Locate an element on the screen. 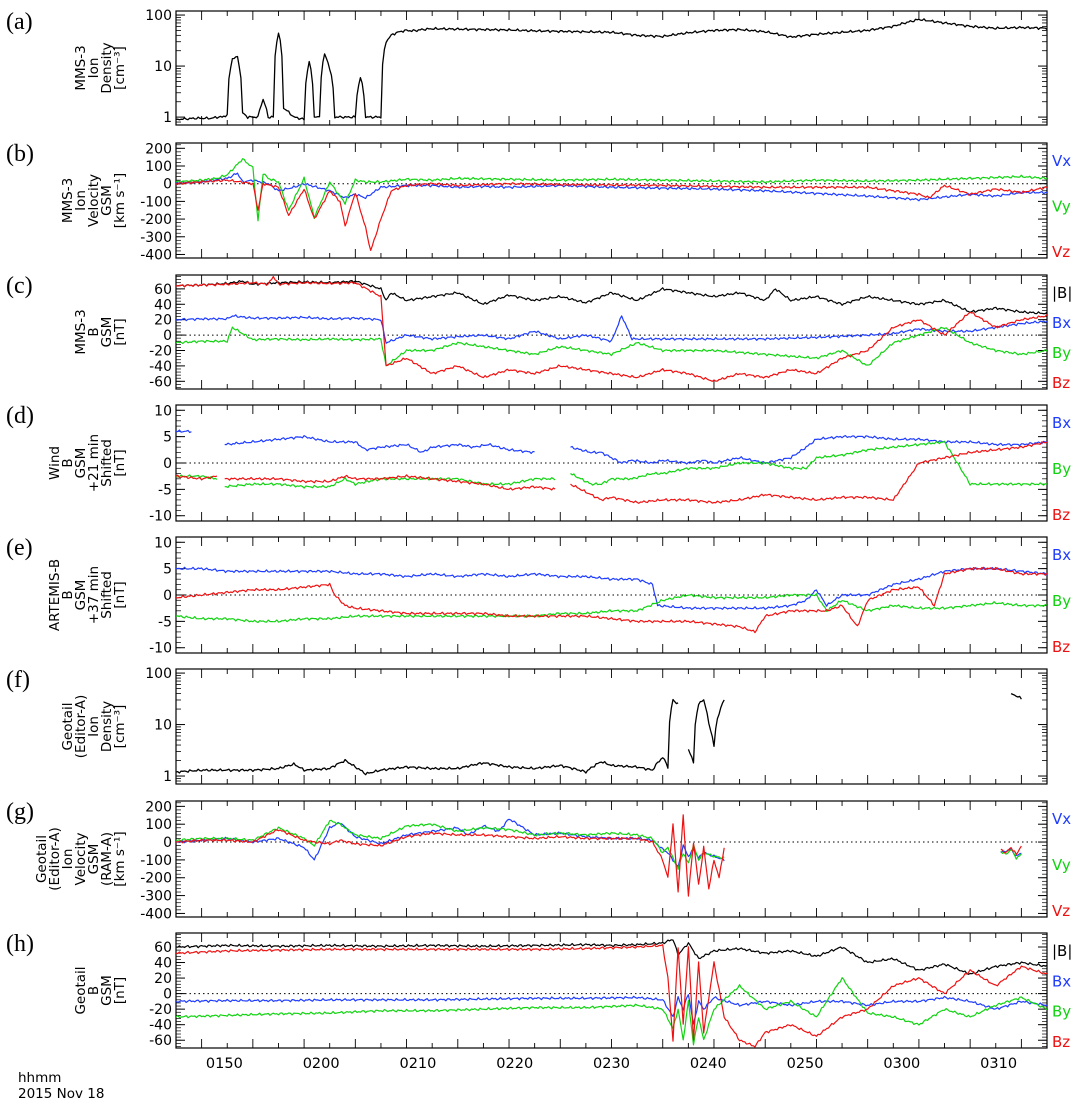 The height and width of the screenshot is (1105, 1086). y-axis-label-line: Wind is located at coordinates (55, 463).